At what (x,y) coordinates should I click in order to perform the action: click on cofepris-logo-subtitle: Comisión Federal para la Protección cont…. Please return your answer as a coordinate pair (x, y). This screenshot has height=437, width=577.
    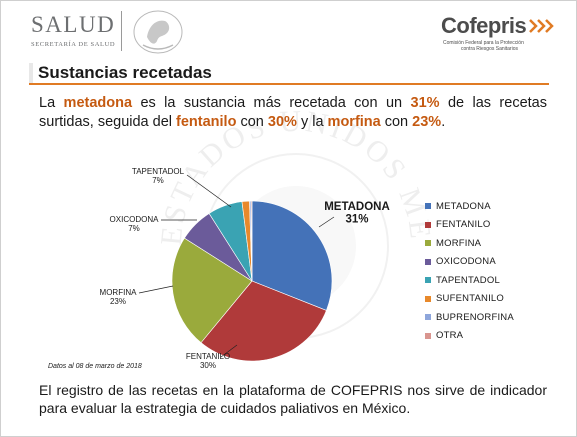
    Looking at the image, I should click on (501, 46).